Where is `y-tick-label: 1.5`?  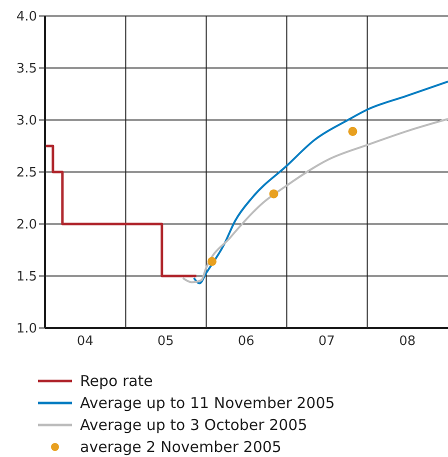
y-tick-label: 1.5 is located at coordinates (26, 277).